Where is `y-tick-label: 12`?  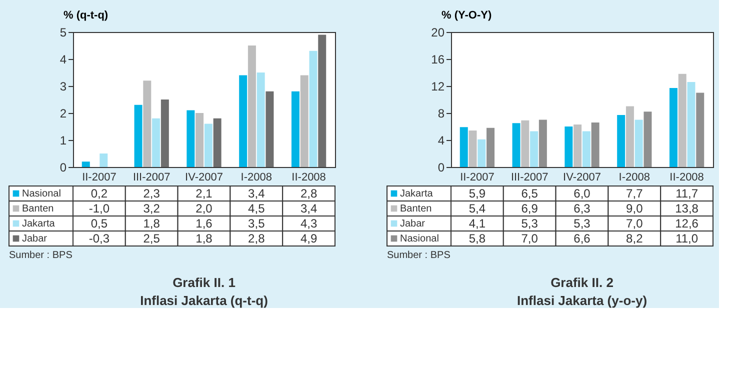 y-tick-label: 12 is located at coordinates (438, 87).